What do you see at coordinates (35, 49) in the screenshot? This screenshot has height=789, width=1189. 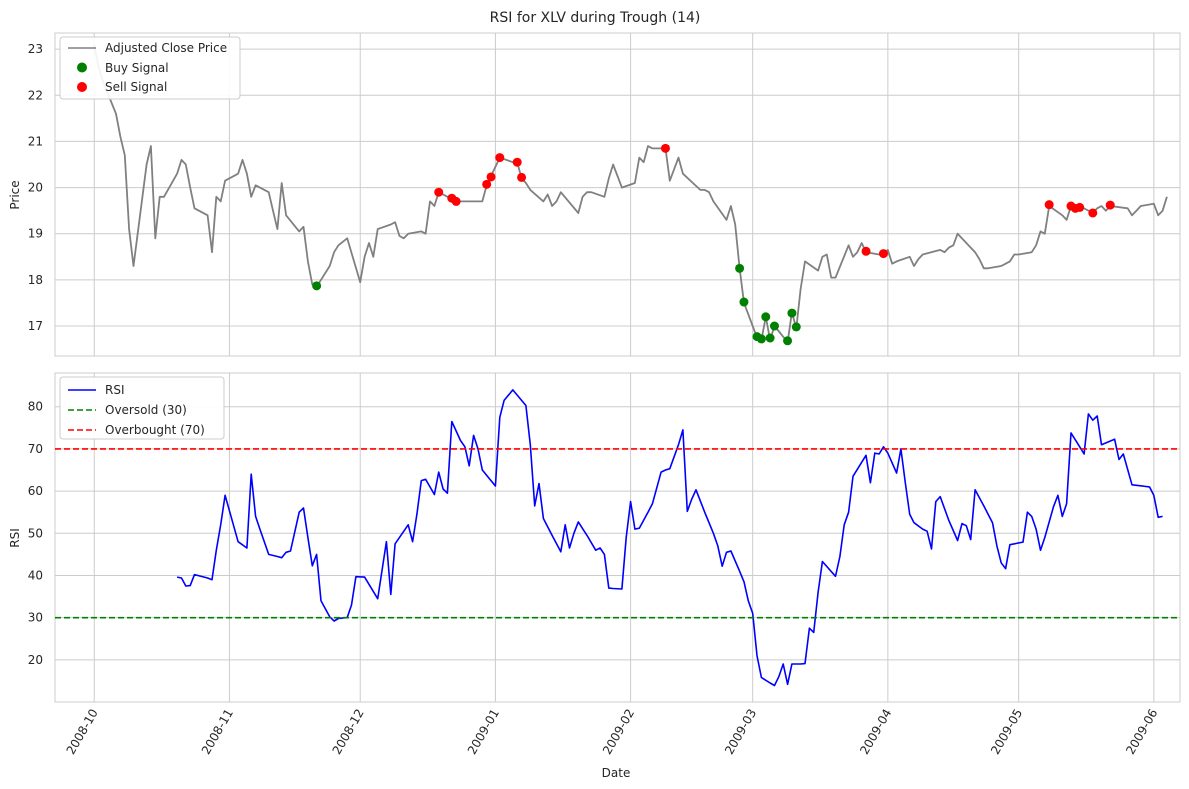 I see `price-y-tick-label: 23` at bounding box center [35, 49].